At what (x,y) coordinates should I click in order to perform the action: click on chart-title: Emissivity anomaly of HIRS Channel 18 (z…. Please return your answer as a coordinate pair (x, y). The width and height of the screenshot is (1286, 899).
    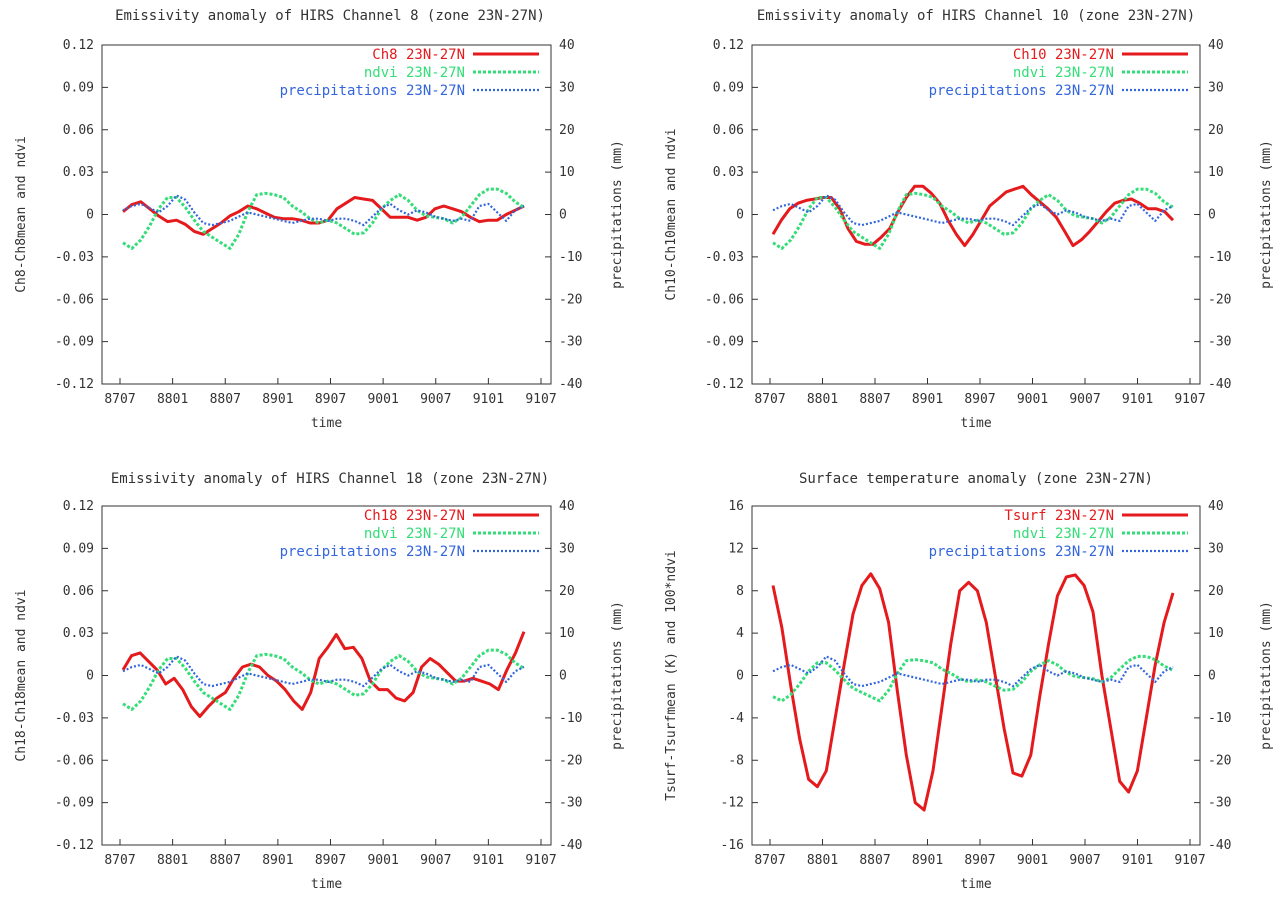
    Looking at the image, I should click on (330, 479).